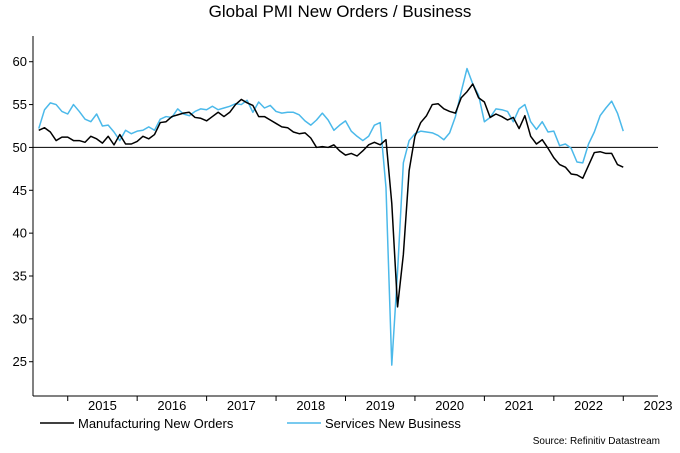 The image size is (680, 453). I want to click on y-tick-label: 40, so click(20, 233).